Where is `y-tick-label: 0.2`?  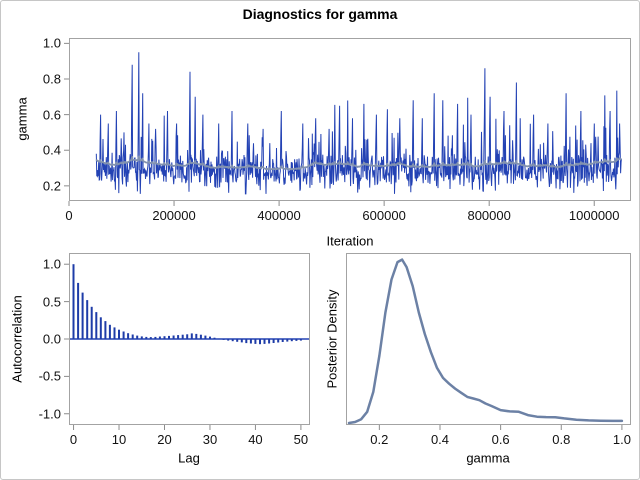 y-tick-label: 0.2 is located at coordinates (51, 186).